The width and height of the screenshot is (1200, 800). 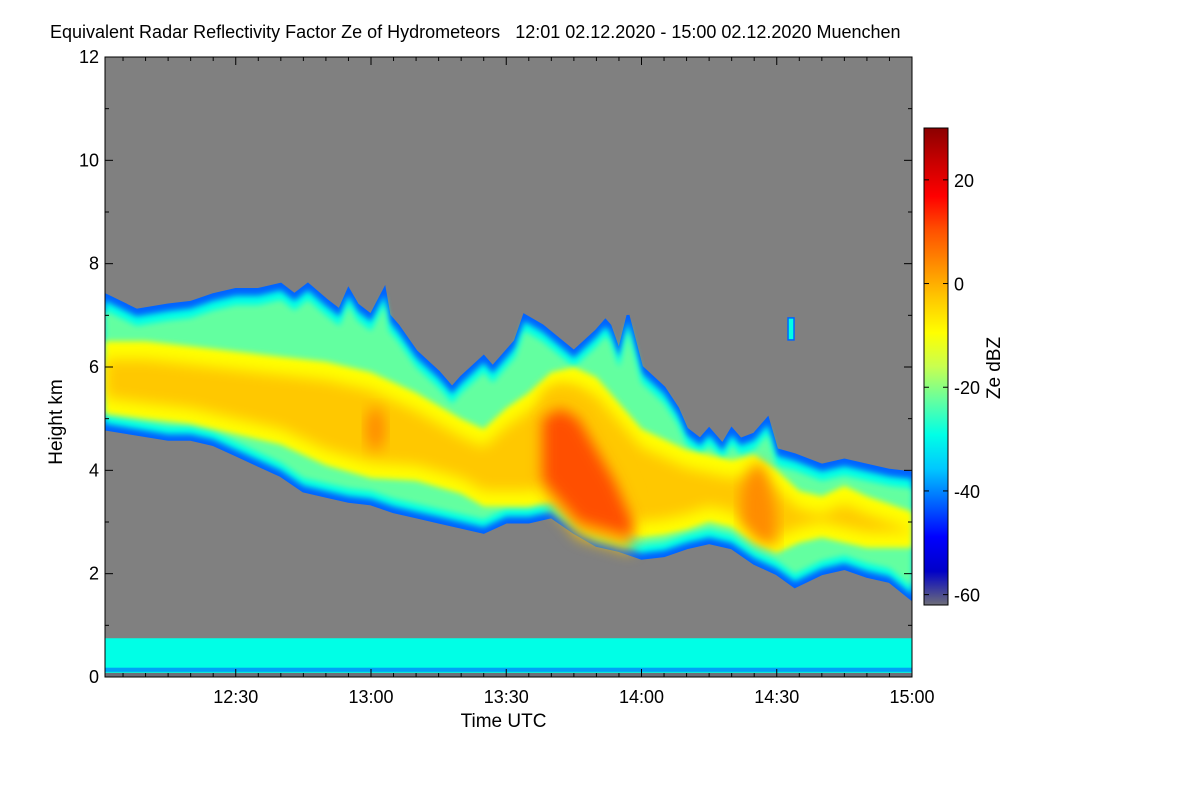 What do you see at coordinates (967, 388) in the screenshot?
I see `colorbar-tick-label: -20` at bounding box center [967, 388].